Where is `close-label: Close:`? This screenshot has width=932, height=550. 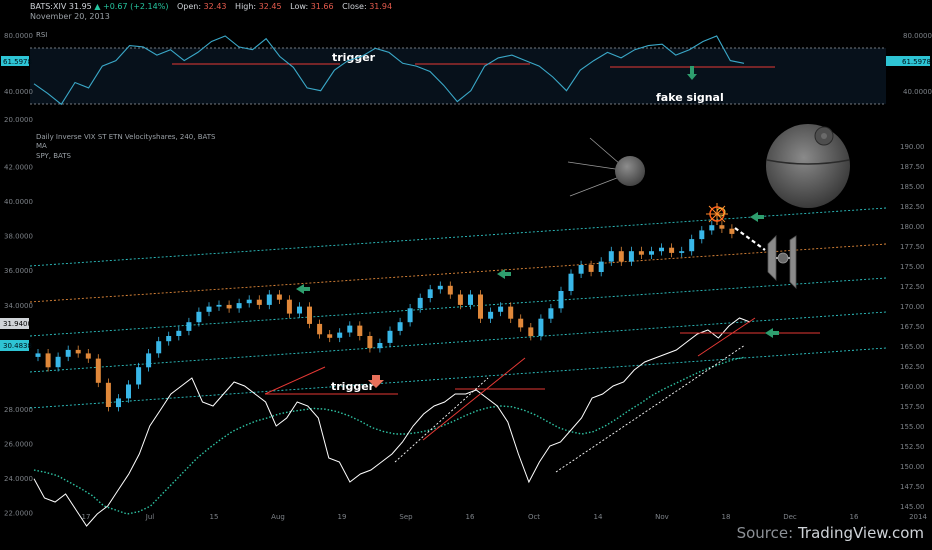
close-label: Close: is located at coordinates (354, 6).